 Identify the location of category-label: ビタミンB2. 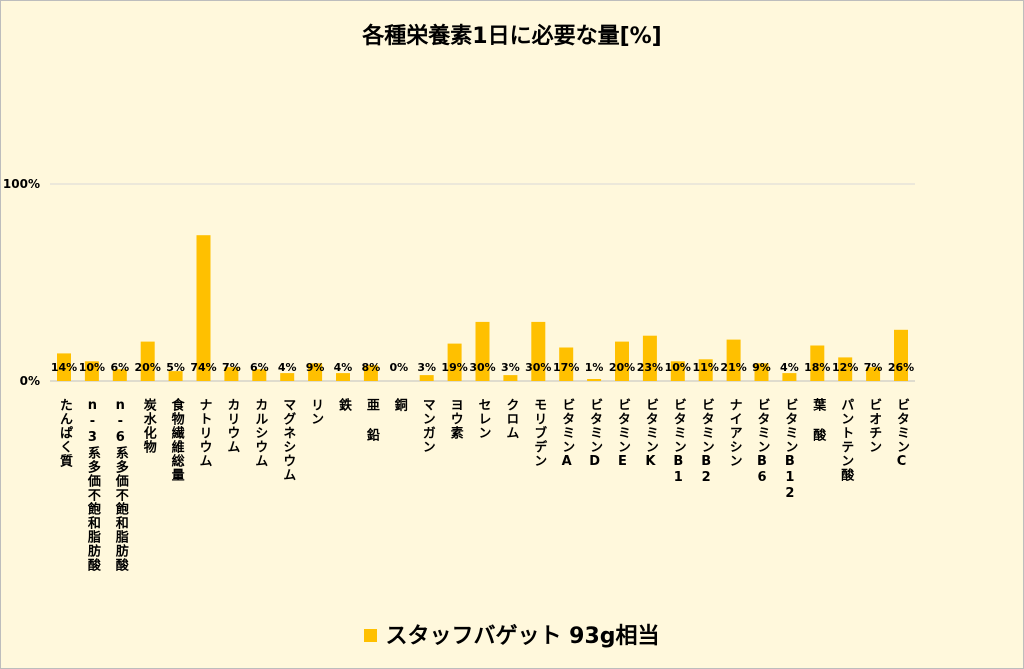
(706, 442).